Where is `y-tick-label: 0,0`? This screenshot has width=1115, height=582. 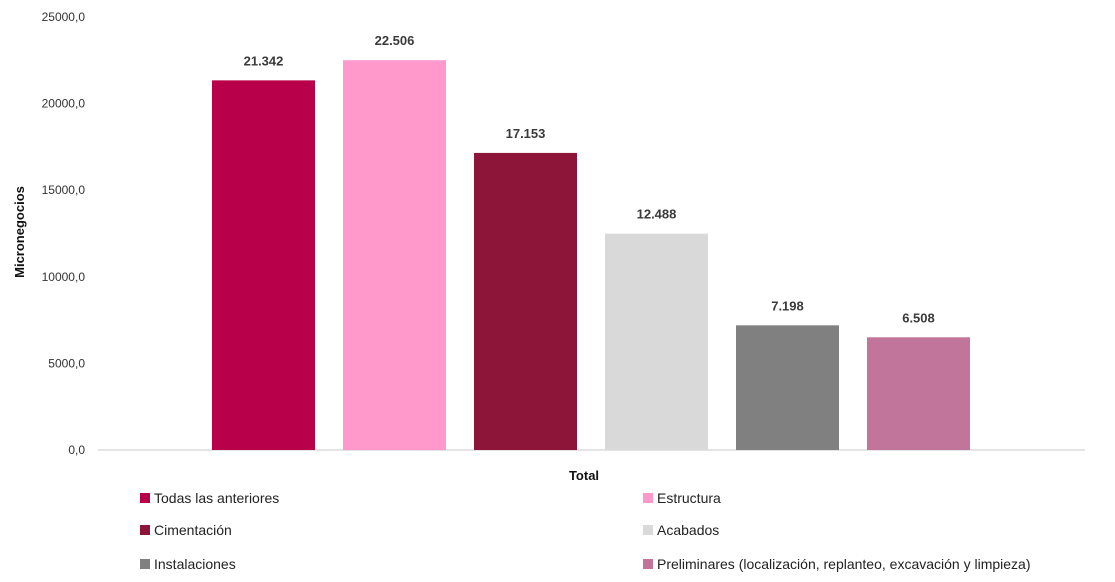
y-tick-label: 0,0 is located at coordinates (76, 450).